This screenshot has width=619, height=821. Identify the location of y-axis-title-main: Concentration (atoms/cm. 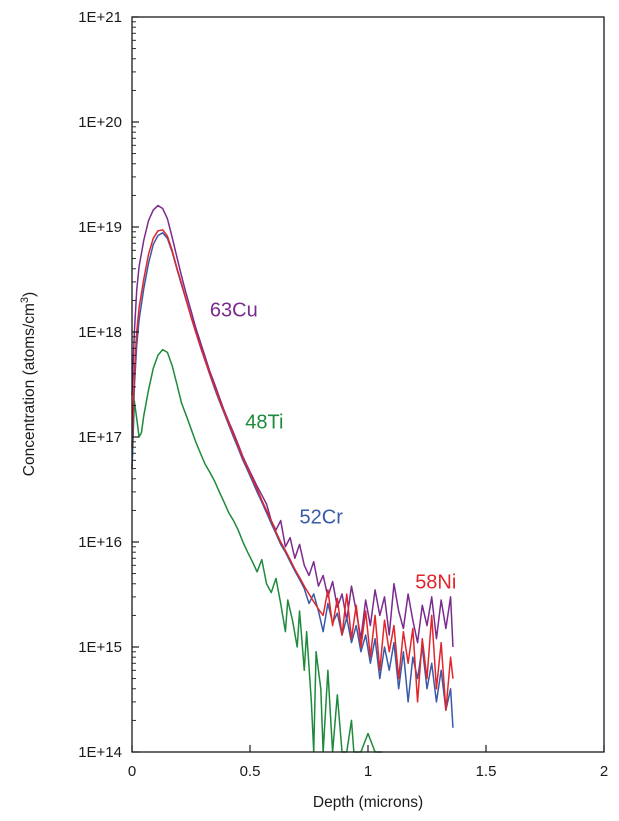
(29, 389).